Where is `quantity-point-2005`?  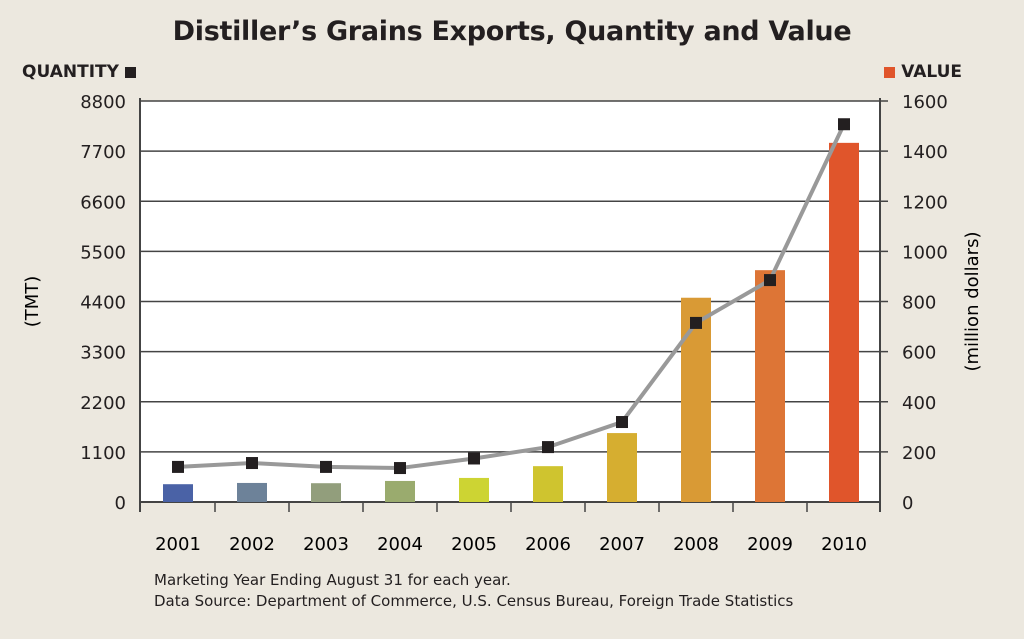 quantity-point-2005 is located at coordinates (474, 458).